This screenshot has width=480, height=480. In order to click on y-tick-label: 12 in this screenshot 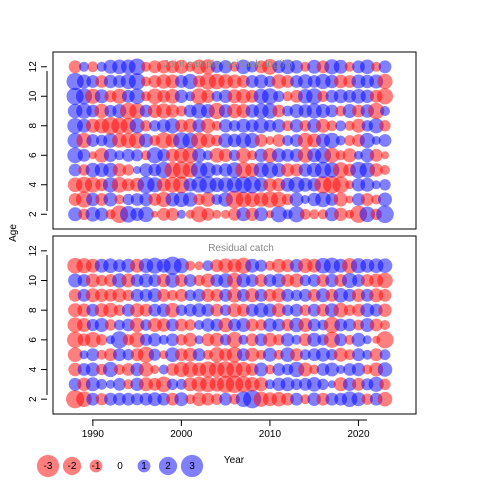, I will do `click(33, 251)`.